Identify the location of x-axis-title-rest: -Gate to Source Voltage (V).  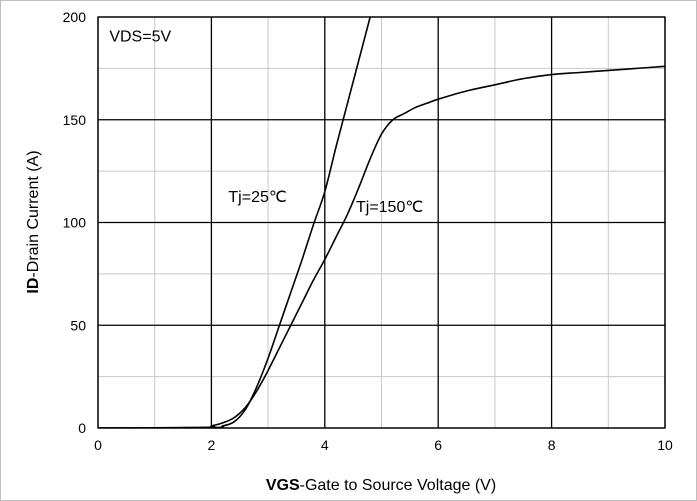
(398, 485).